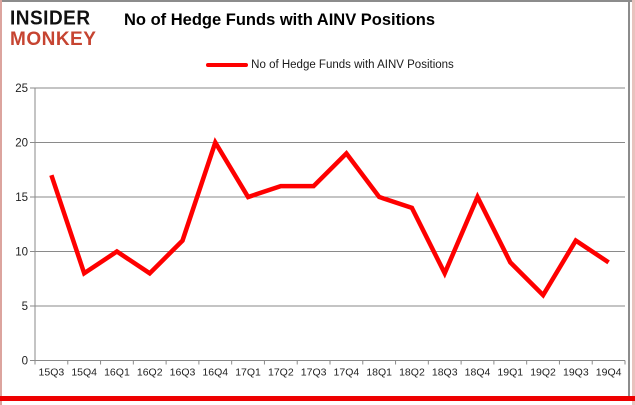 This screenshot has width=635, height=405. I want to click on x-axis-label: 18Q1, so click(379, 373).